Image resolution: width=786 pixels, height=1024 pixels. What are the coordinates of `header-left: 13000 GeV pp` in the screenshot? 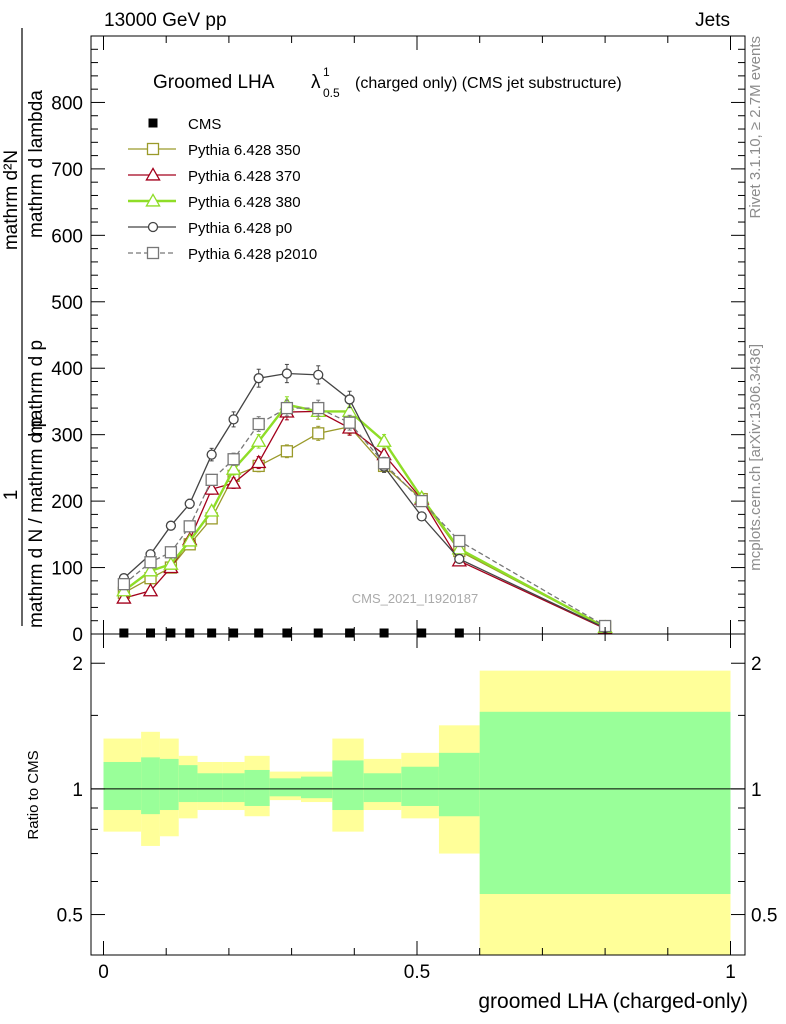 It's located at (165, 20).